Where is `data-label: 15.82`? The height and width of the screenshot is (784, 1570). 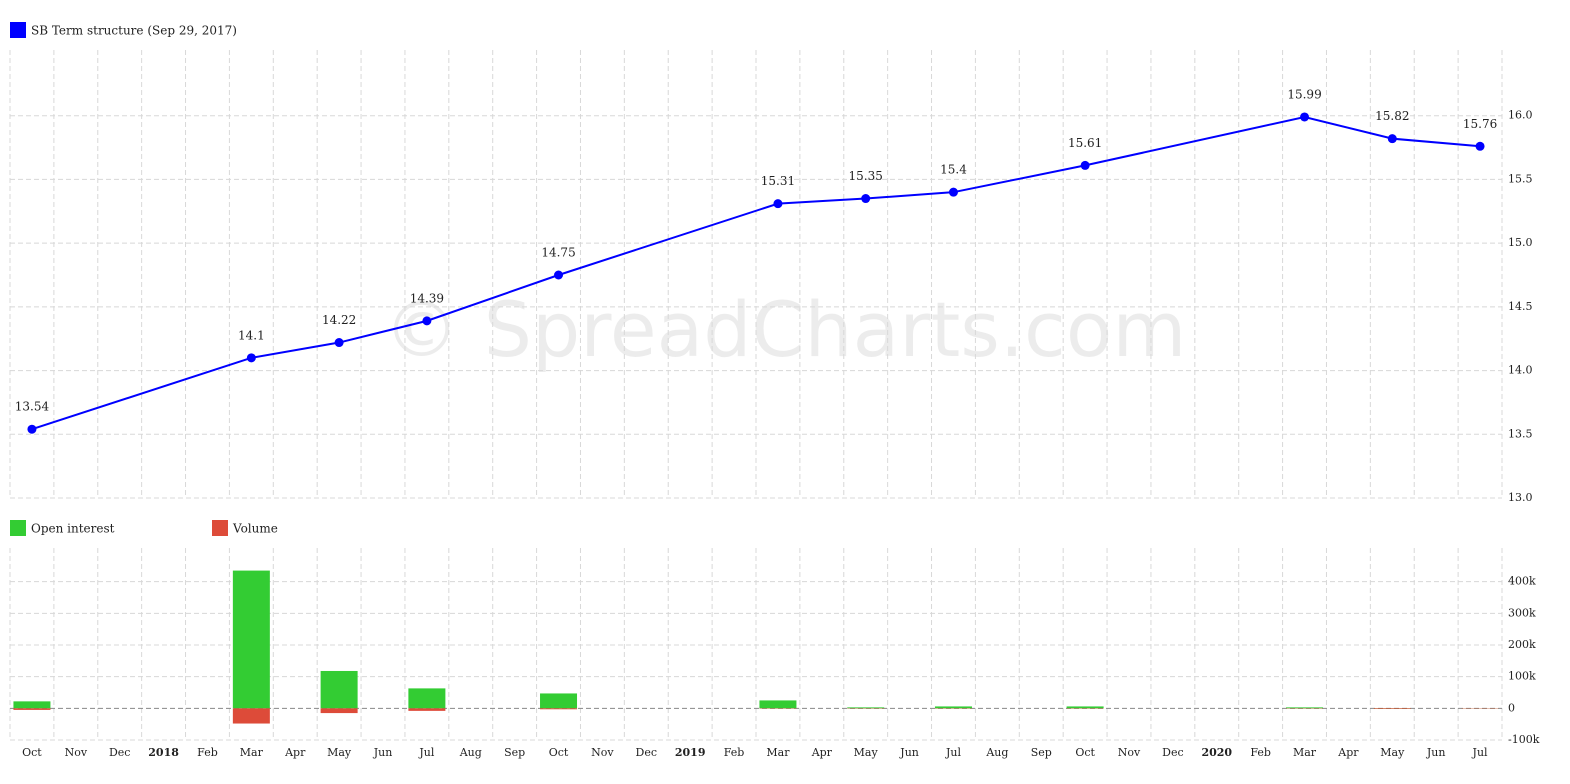 data-label: 15.82 is located at coordinates (1392, 116).